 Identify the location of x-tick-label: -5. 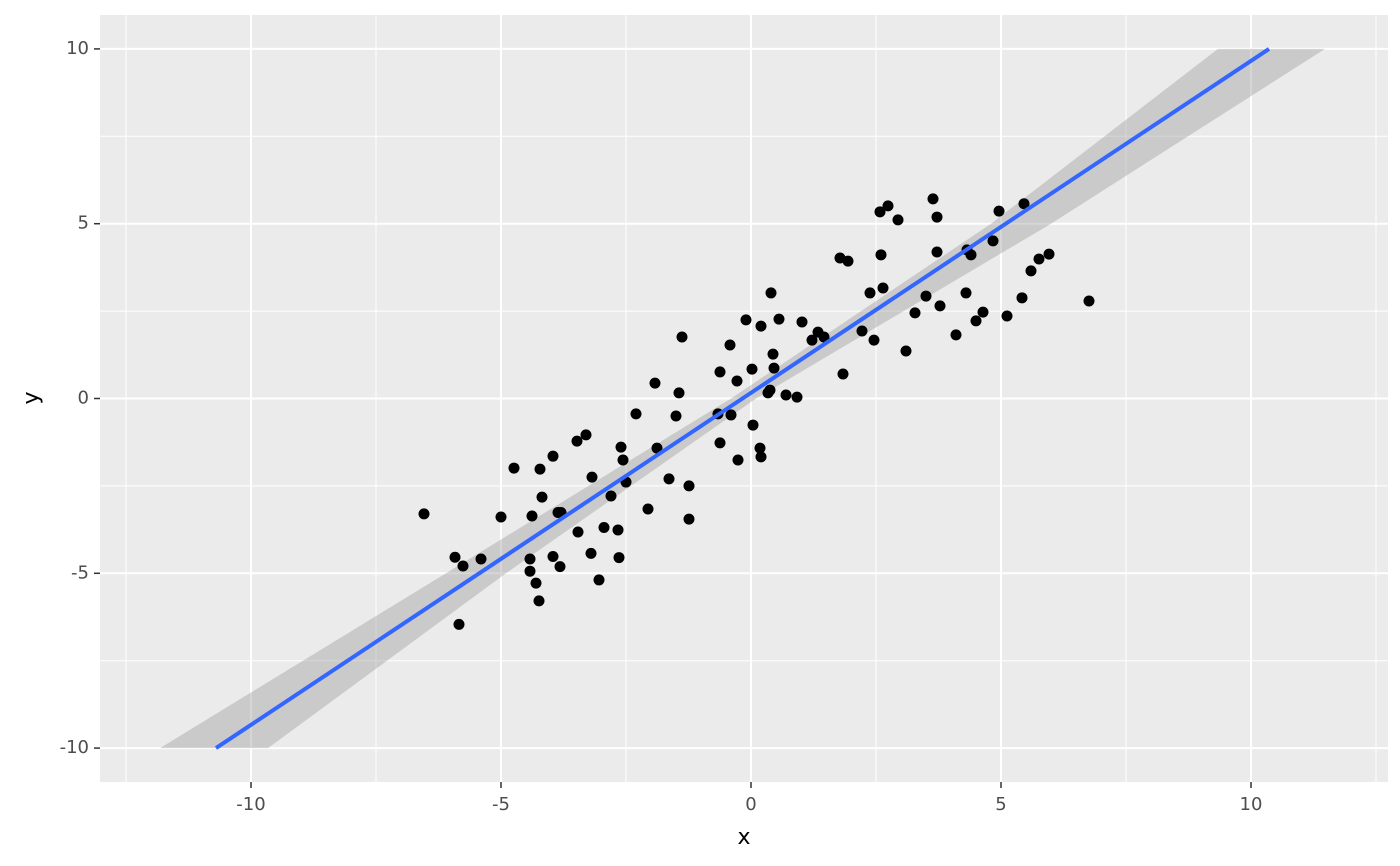
(501, 804).